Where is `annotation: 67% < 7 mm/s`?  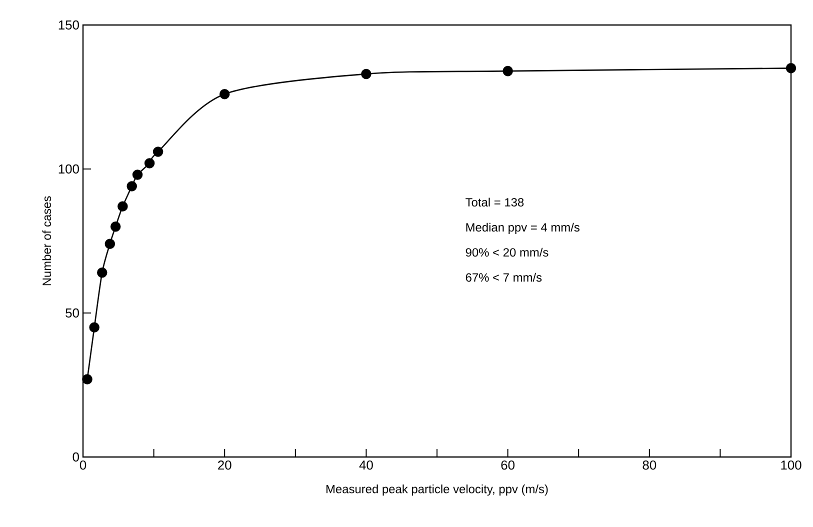
annotation: 67% < 7 mm/s is located at coordinates (504, 277).